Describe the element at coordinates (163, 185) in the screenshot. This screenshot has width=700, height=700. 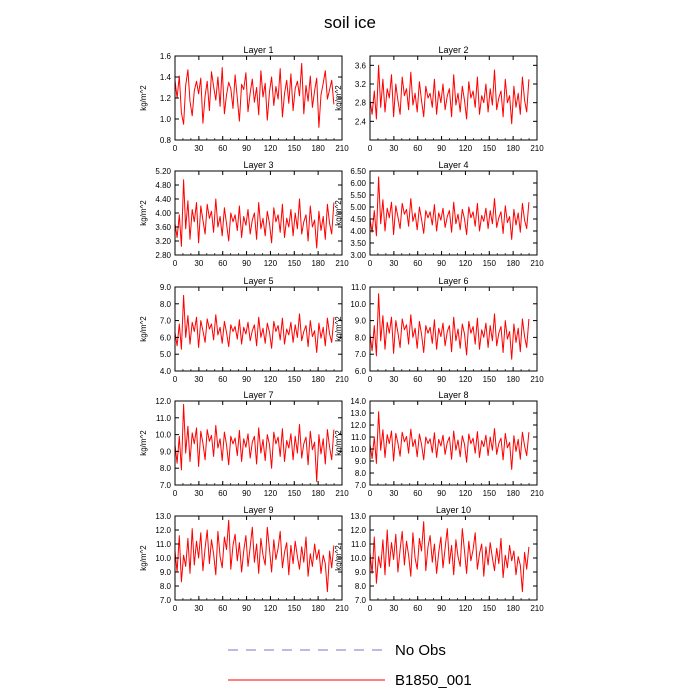
I see `y-tick-label: 4.80` at that location.